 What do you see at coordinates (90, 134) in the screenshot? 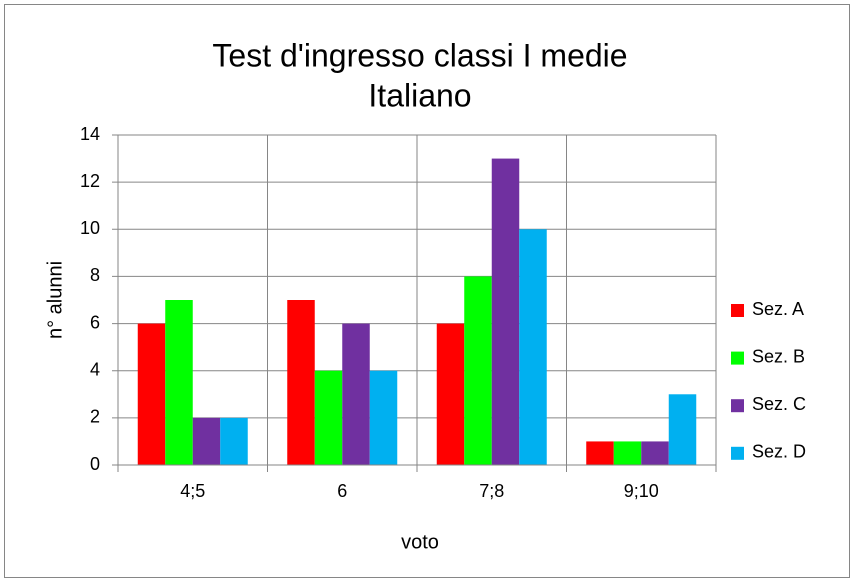
I see `y-tick-label: 14` at bounding box center [90, 134].